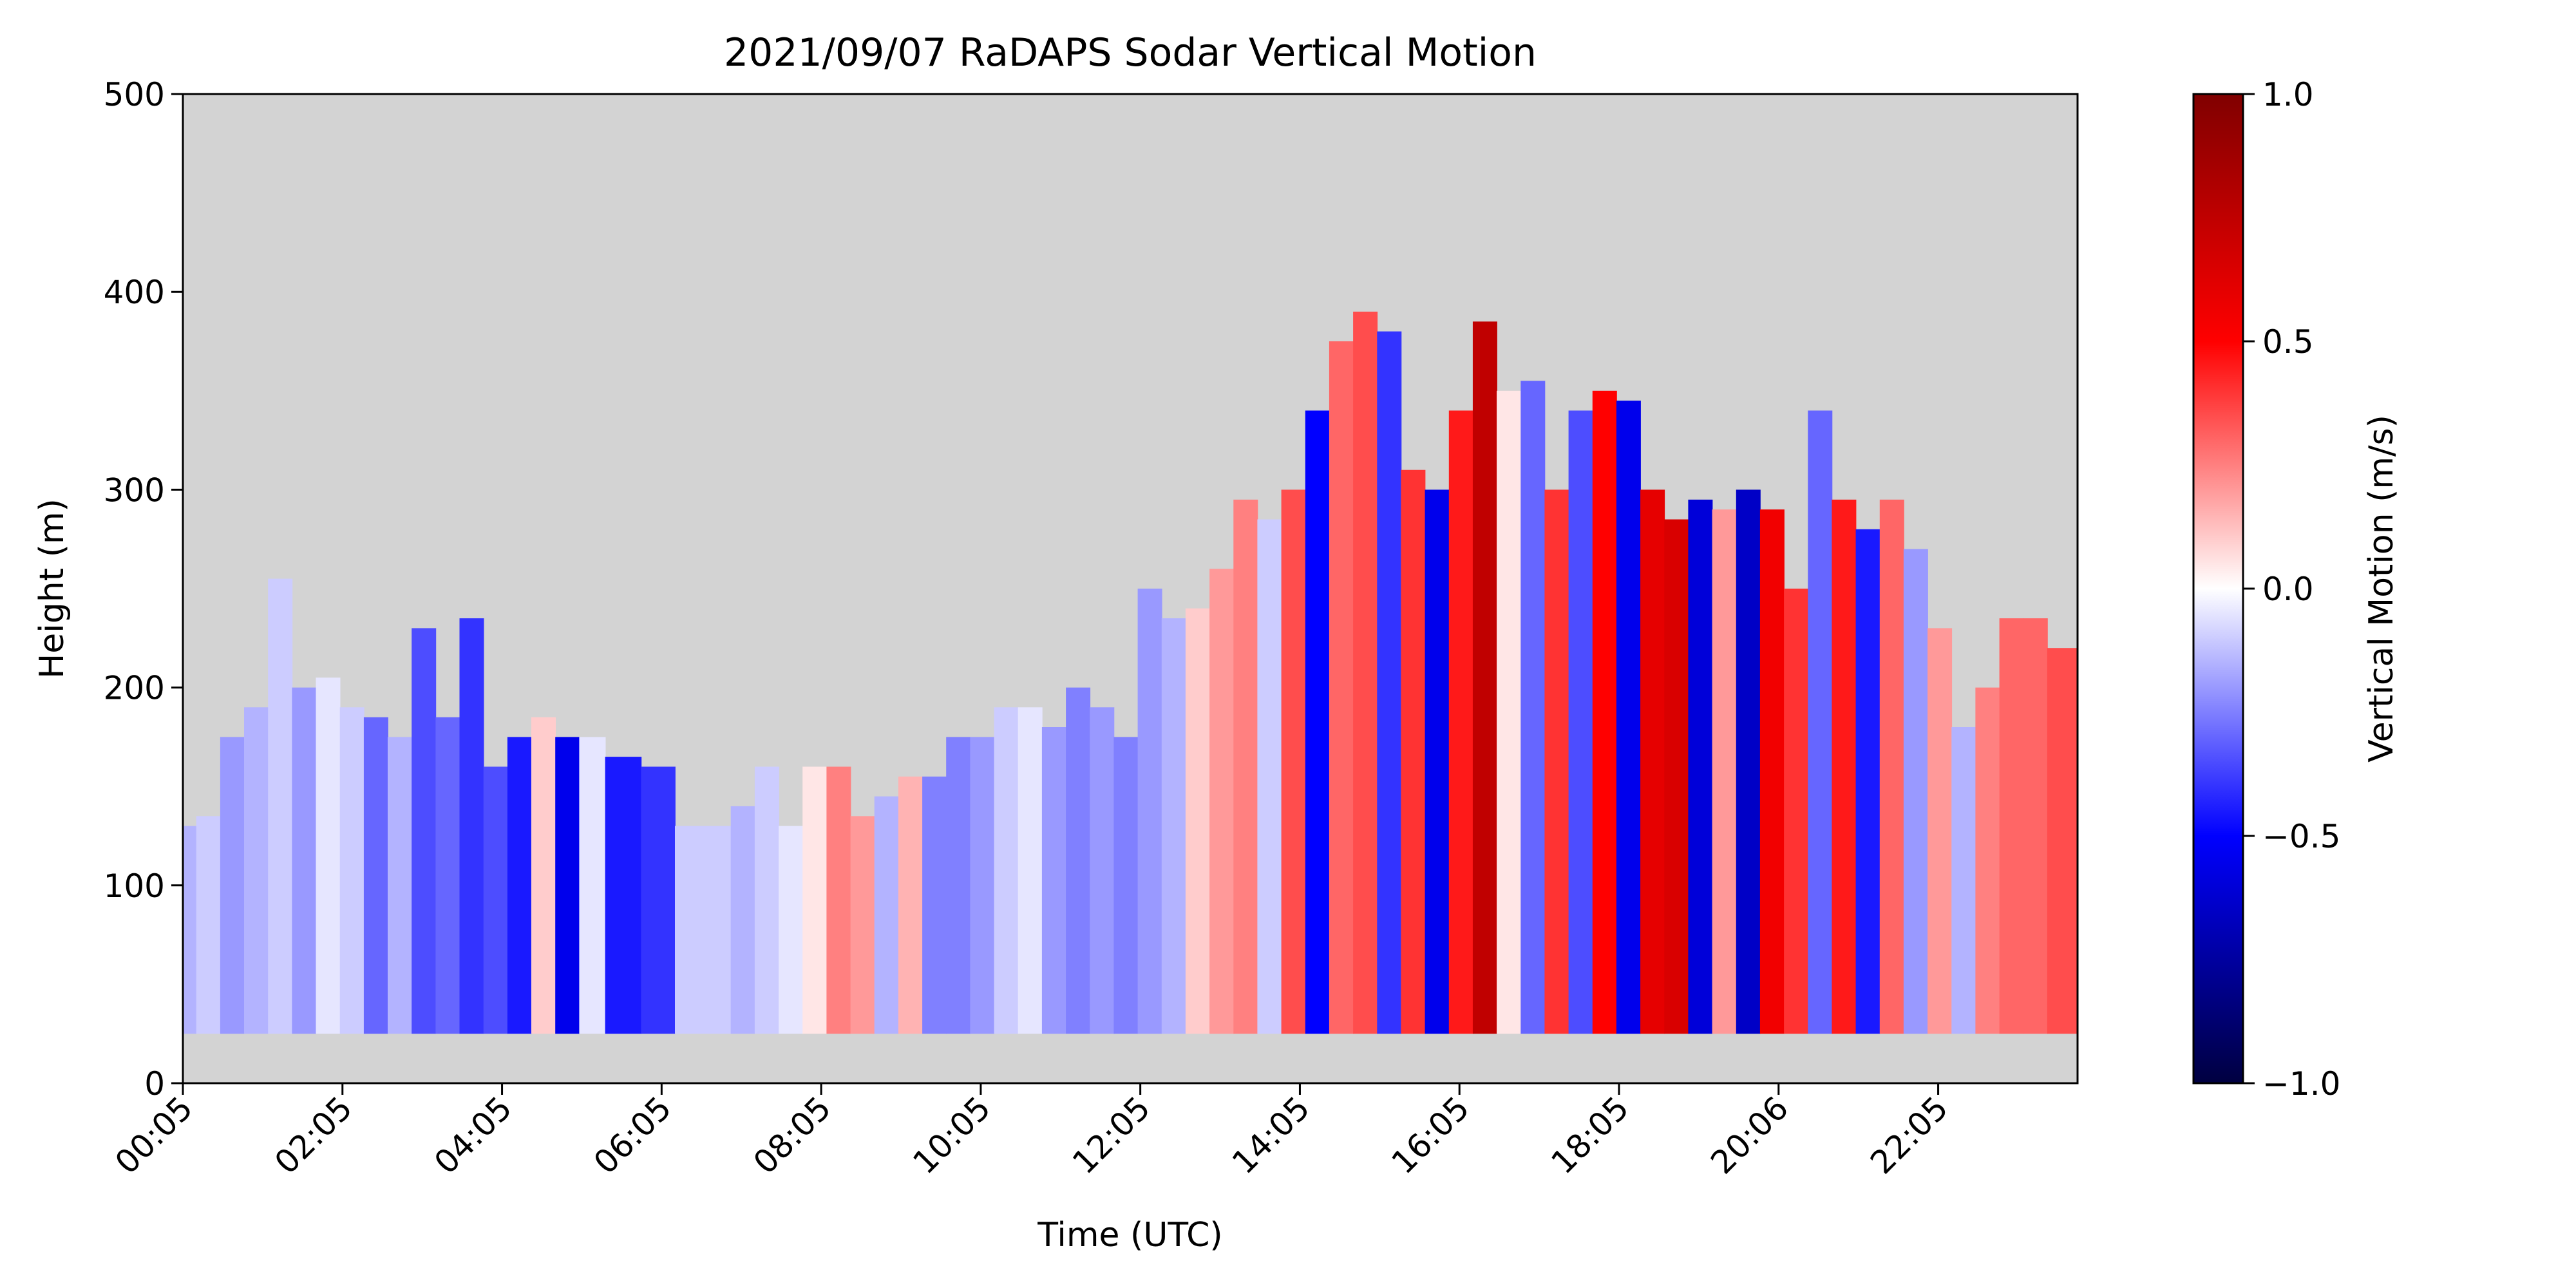 The height and width of the screenshot is (1288, 2576). I want to click on x-tick-label: 14:05, so click(1271, 1135).